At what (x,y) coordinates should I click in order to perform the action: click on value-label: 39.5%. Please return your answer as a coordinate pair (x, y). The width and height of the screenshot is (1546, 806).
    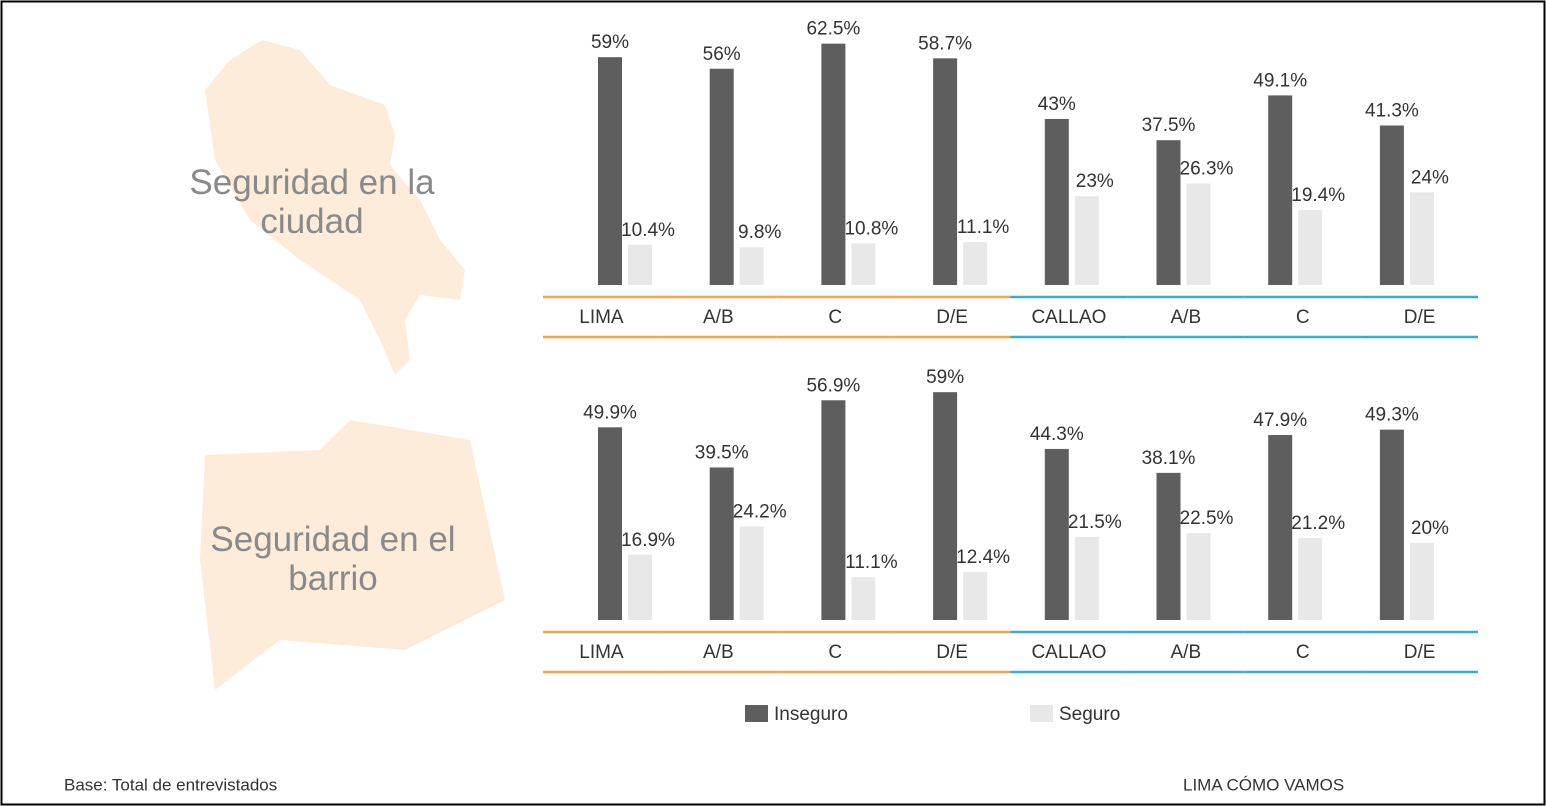
    Looking at the image, I should click on (722, 452).